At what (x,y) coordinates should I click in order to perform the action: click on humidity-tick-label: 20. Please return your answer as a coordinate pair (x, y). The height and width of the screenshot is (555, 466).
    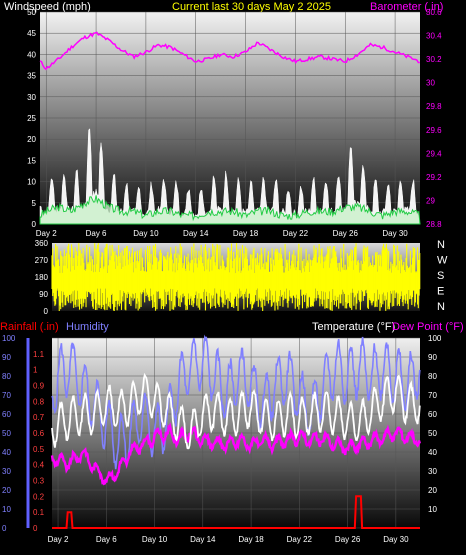
    Looking at the image, I should click on (6, 490).